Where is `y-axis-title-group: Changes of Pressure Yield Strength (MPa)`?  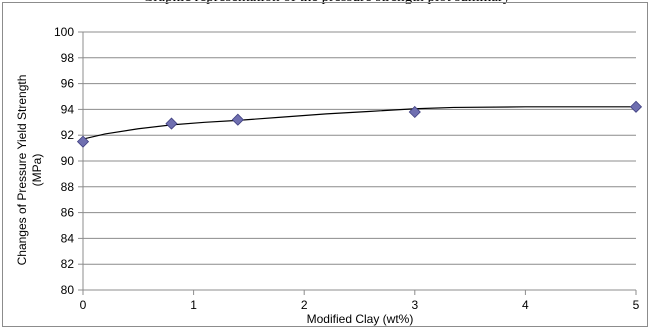
y-axis-title-group: Changes of Pressure Yield Strength (MPa) is located at coordinates (29, 170).